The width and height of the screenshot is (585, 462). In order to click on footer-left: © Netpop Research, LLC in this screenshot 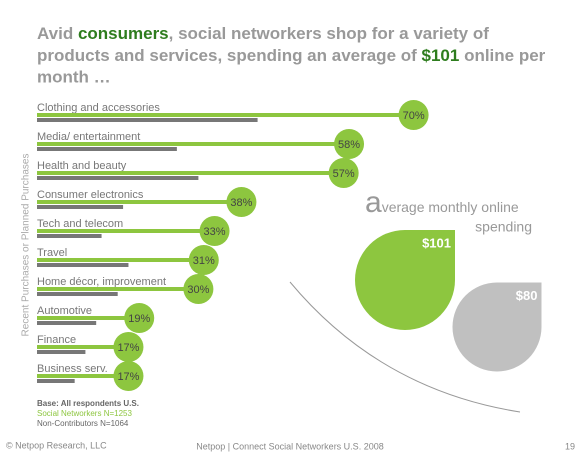, I will do `click(56, 445)`.